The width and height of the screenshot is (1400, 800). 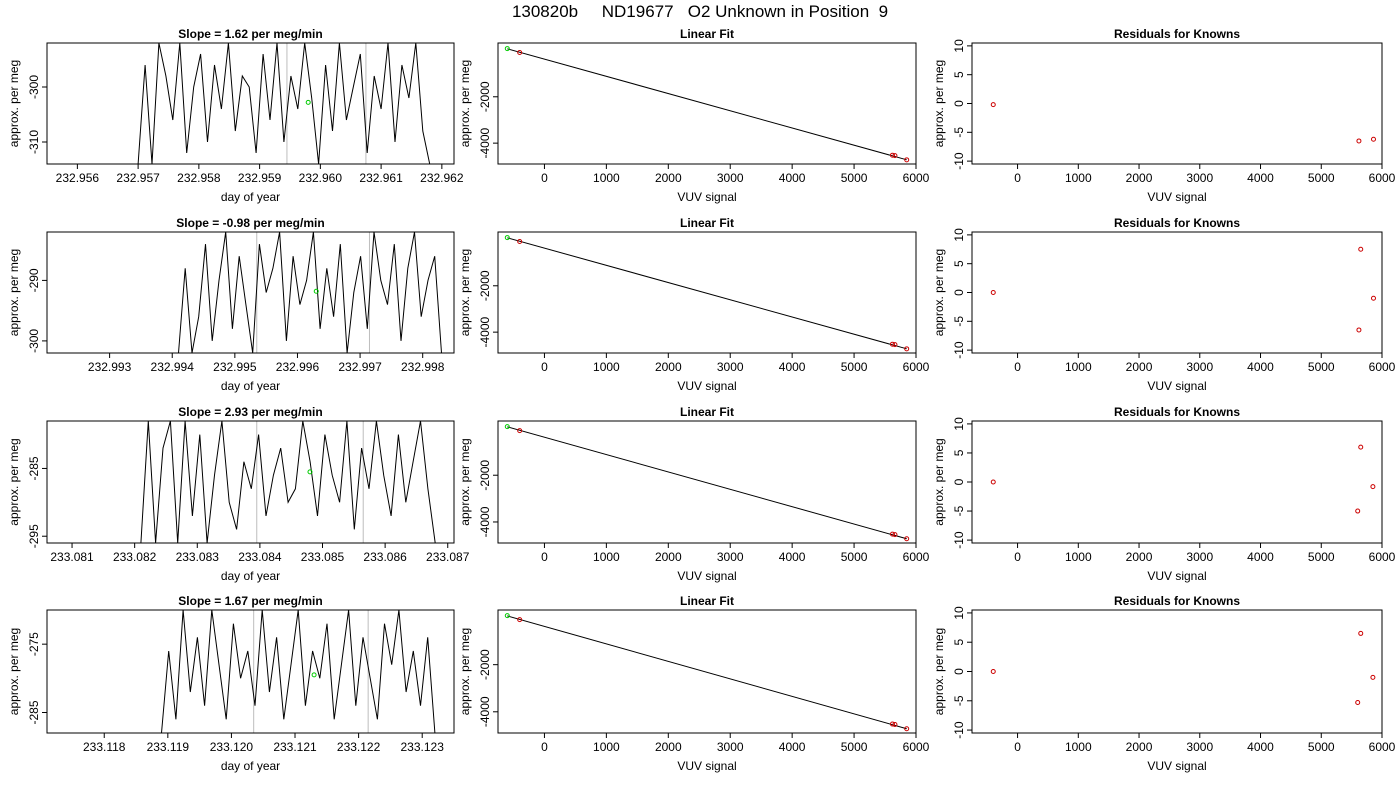 What do you see at coordinates (730, 178) in the screenshot?
I see `panel-1-fit-xtick-label: 3000` at bounding box center [730, 178].